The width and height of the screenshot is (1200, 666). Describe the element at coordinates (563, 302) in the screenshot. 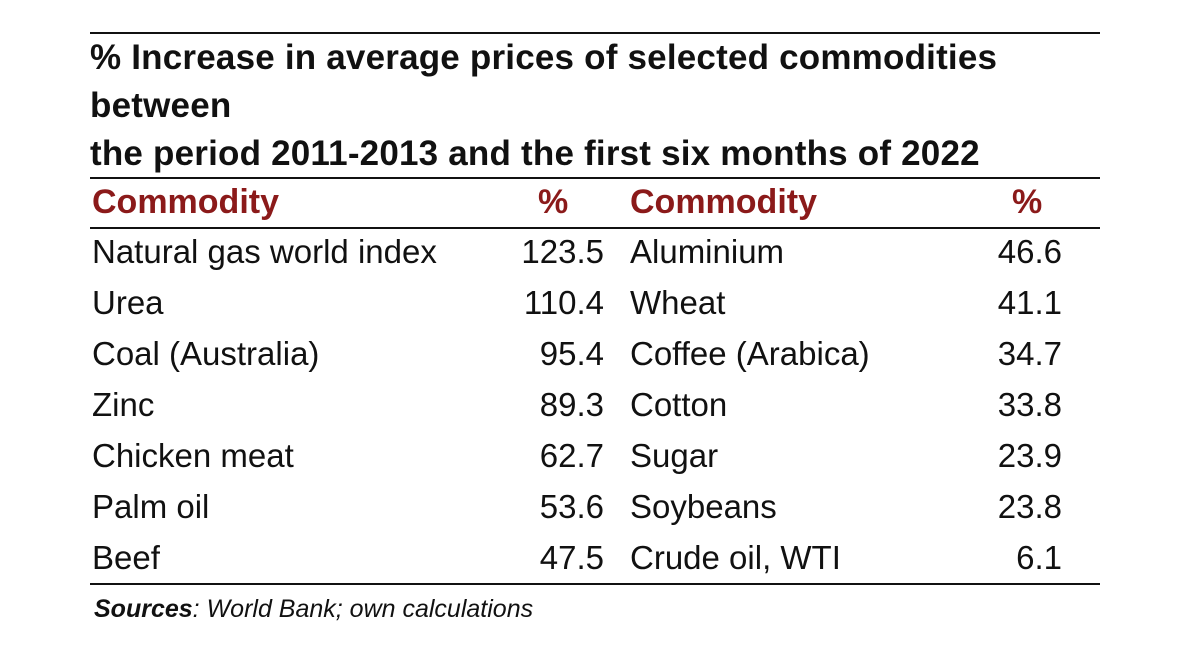

I see `percent-value-left: 110.4` at that location.